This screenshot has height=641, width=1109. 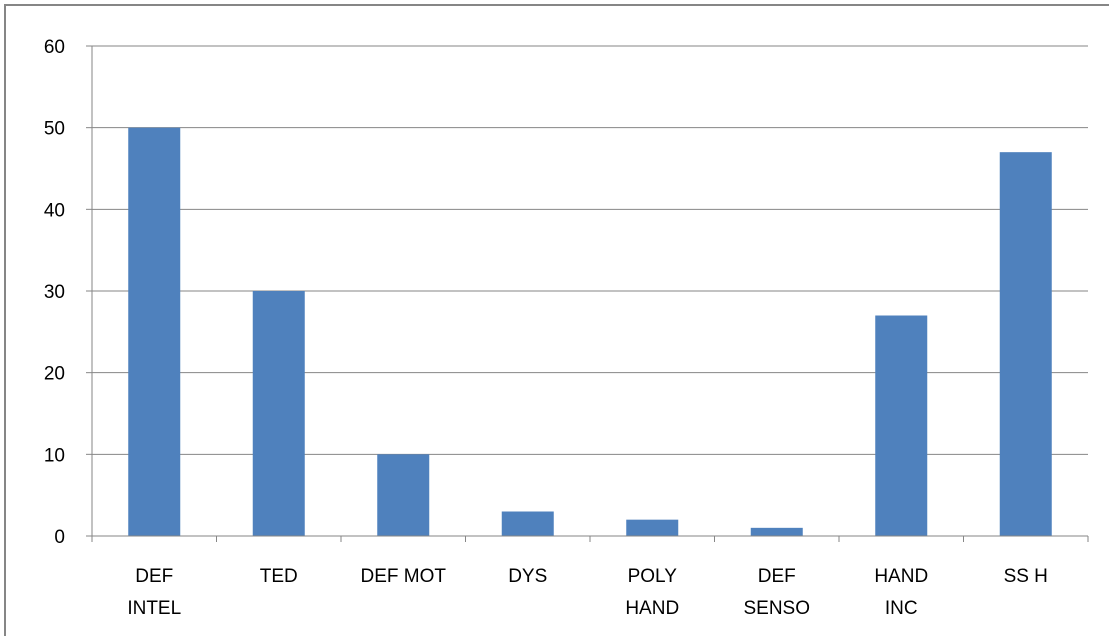 I want to click on y-tick-label: 20, so click(x=54, y=374).